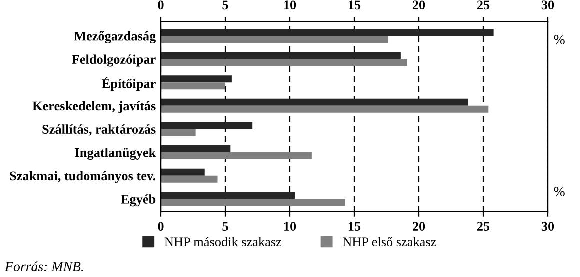  I want to click on x-axis-title: %, so click(559, 192).